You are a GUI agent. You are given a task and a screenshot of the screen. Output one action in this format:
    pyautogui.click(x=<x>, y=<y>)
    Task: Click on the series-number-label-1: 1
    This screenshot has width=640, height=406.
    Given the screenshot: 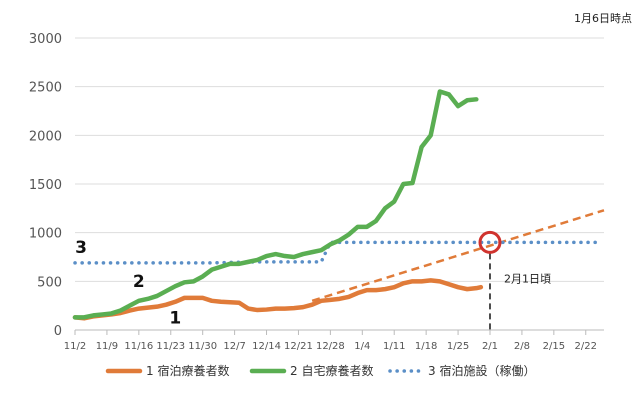 What is the action you would take?
    pyautogui.click(x=175, y=318)
    